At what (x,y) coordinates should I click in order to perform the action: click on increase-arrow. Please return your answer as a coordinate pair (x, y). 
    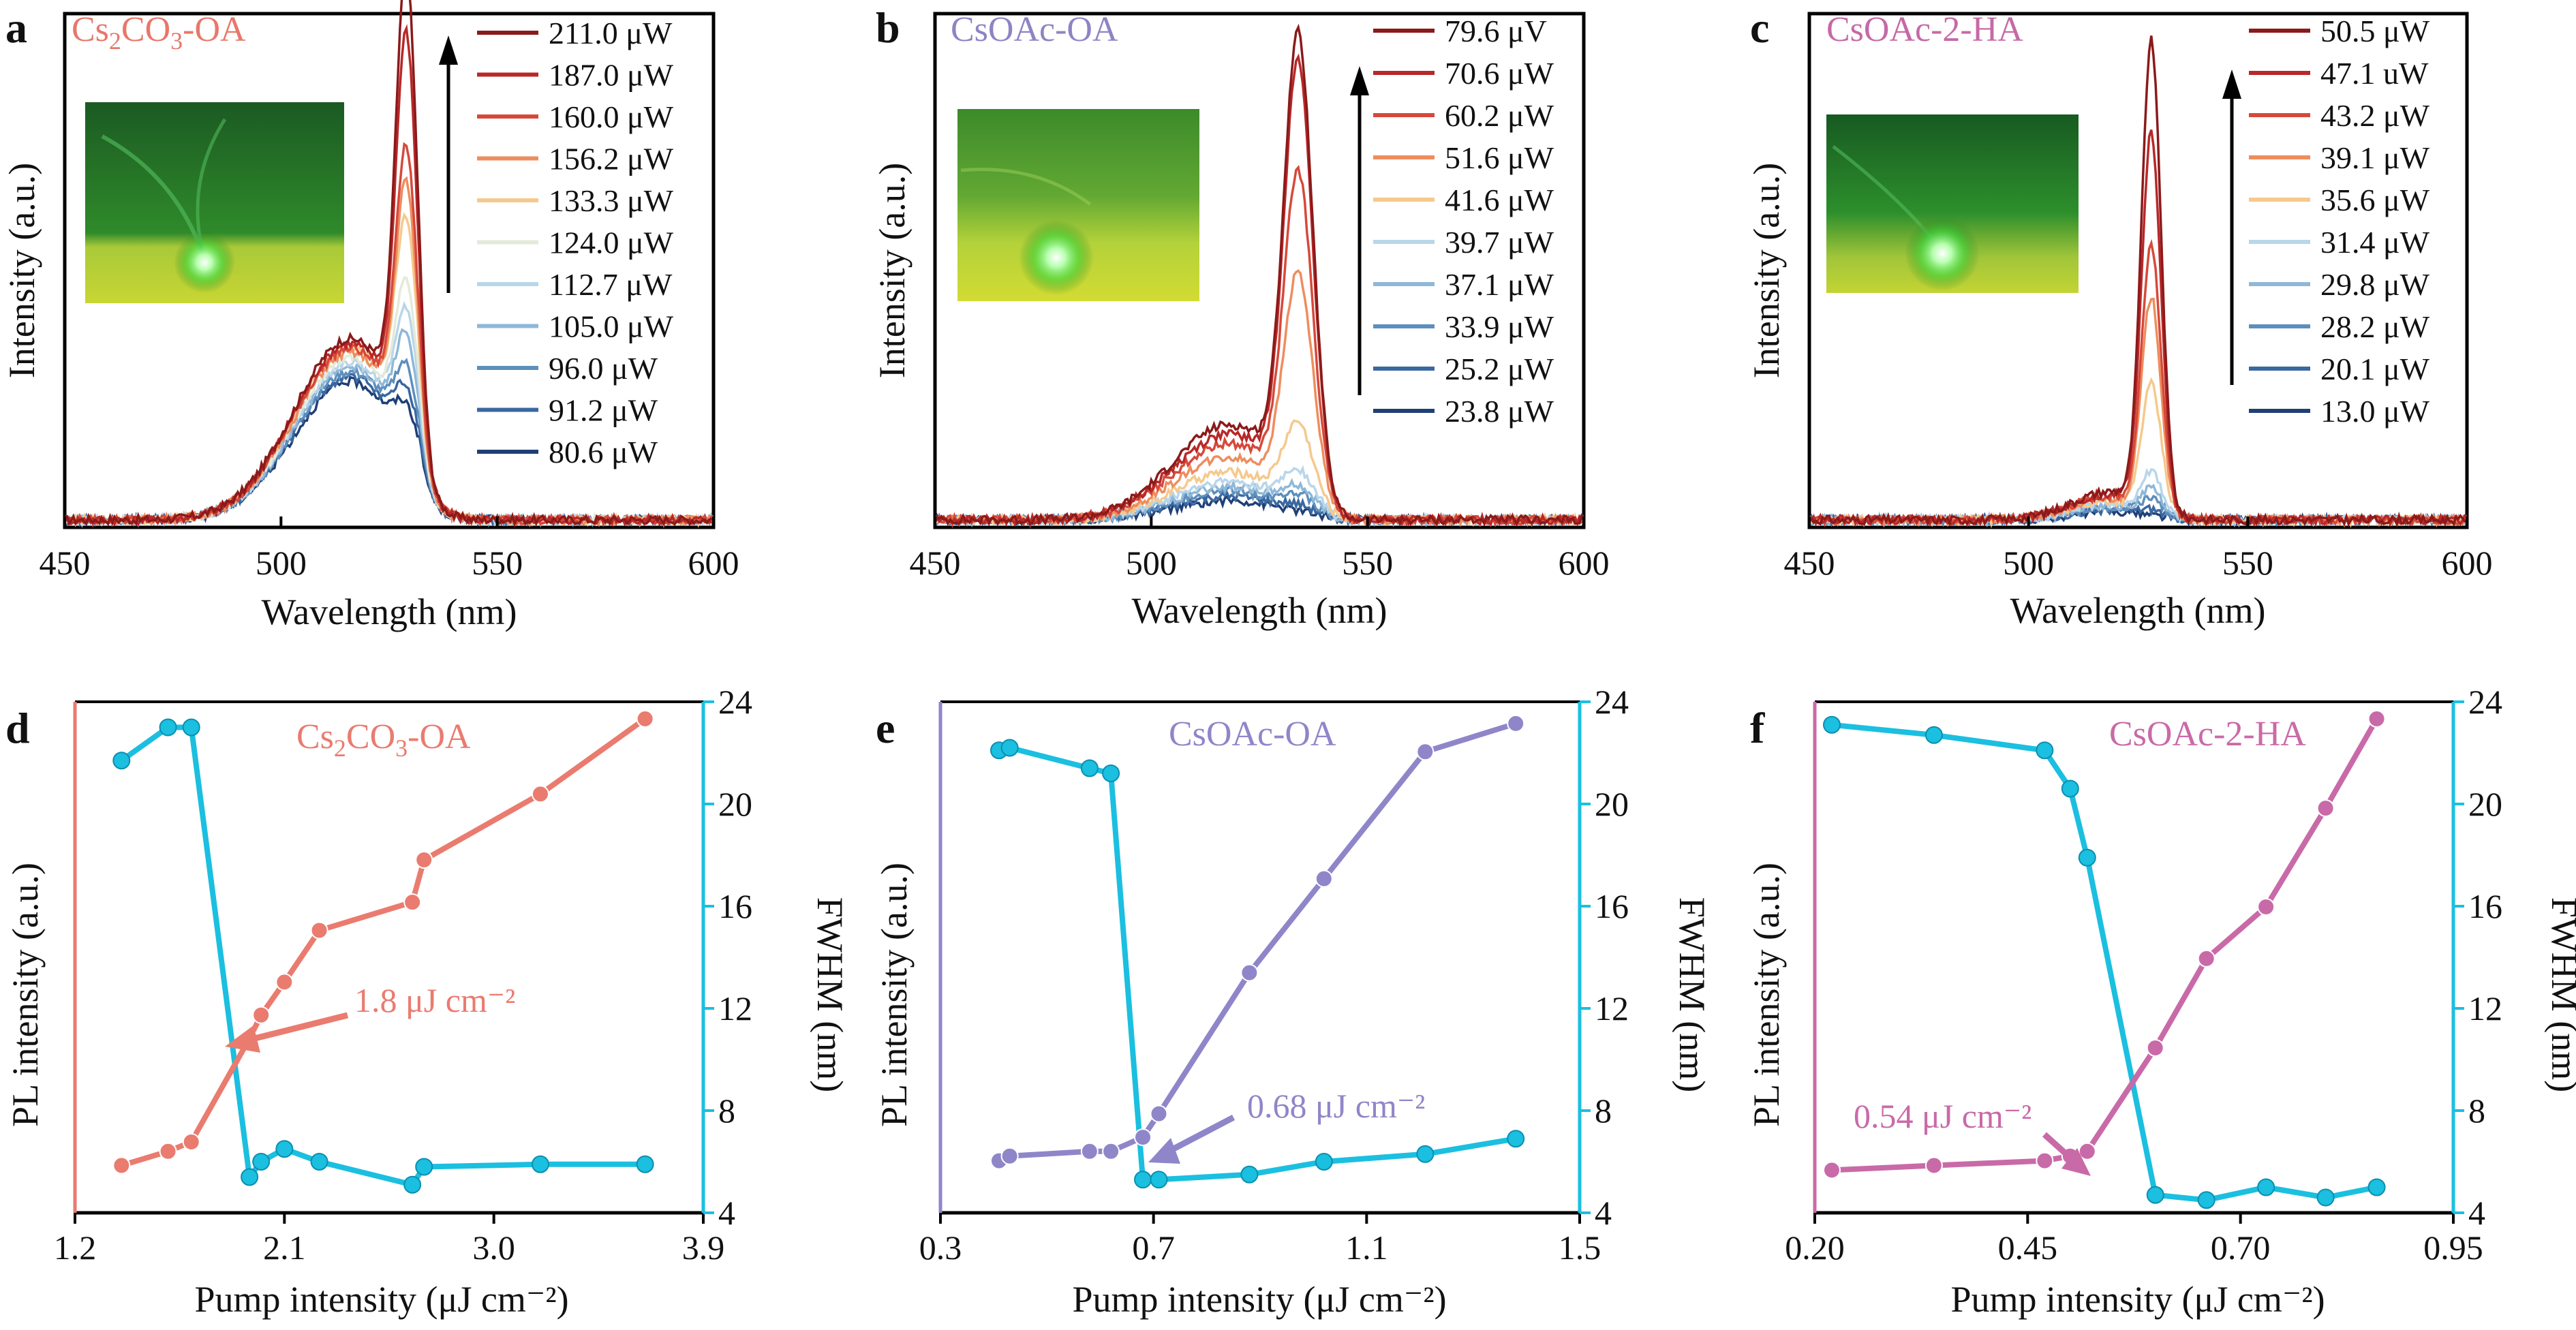
    Looking at the image, I should click on (2231, 227).